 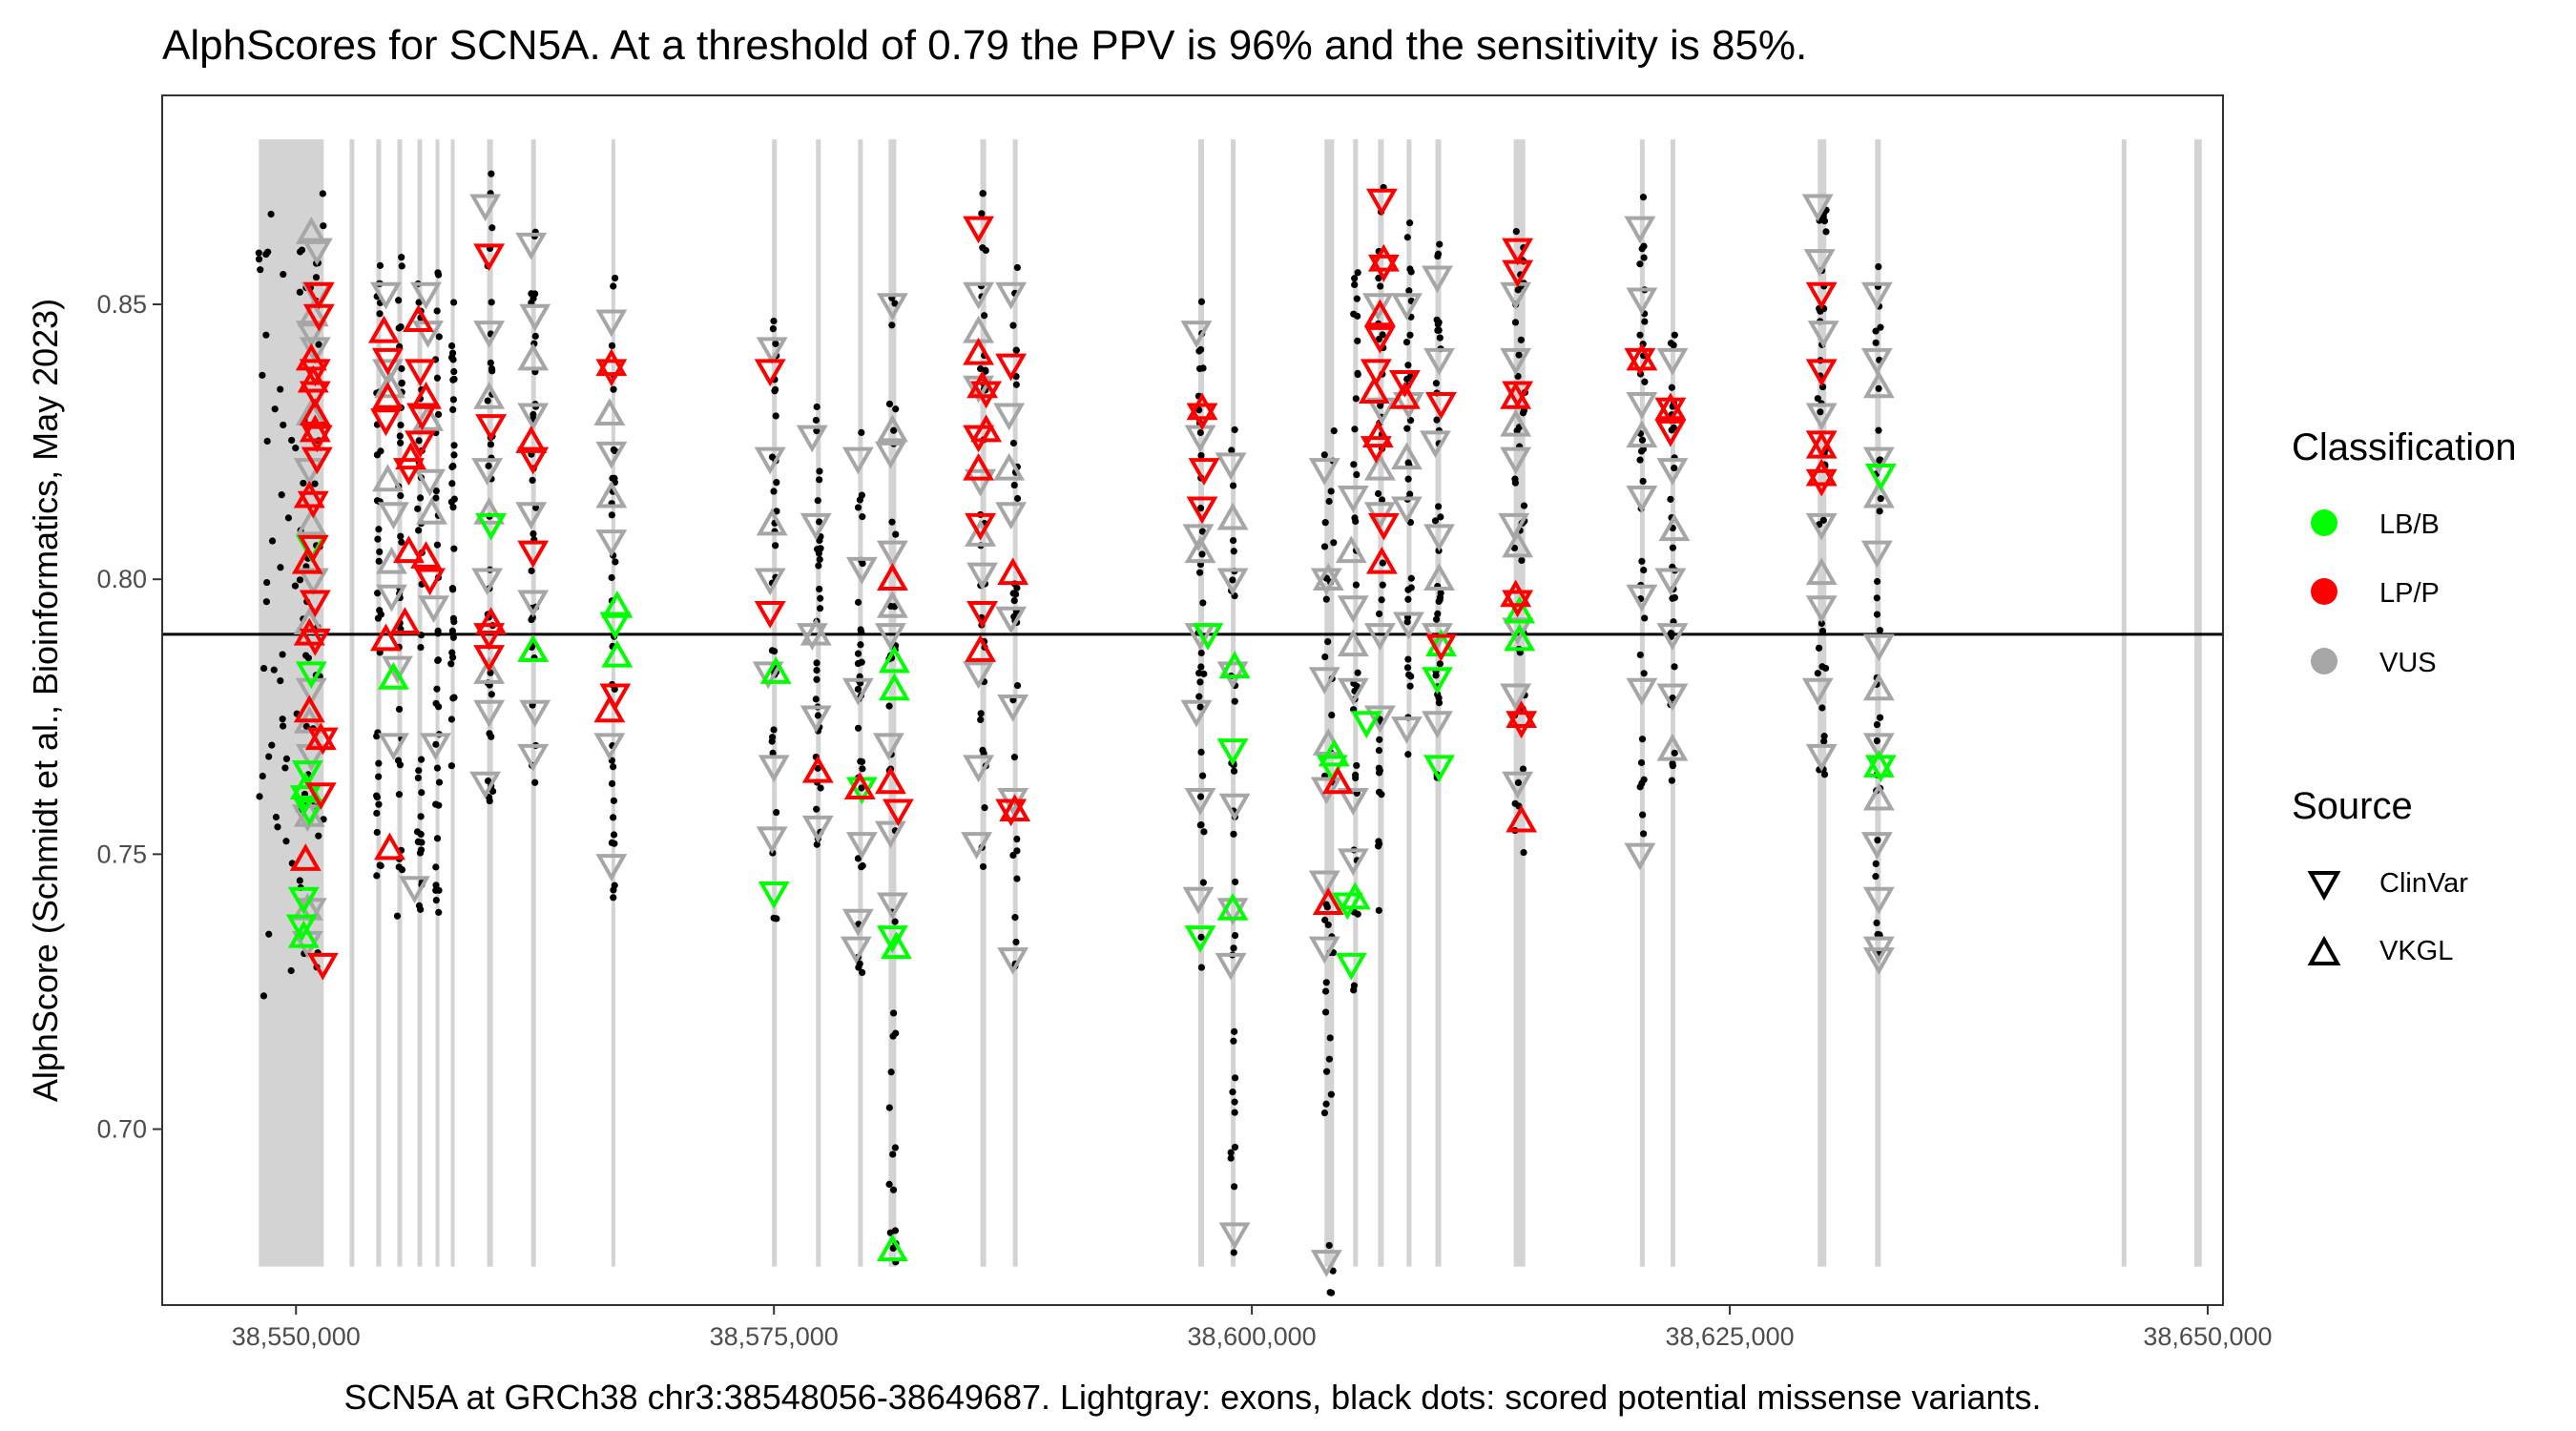 I want to click on x-tick-label: 38,550,000, so click(x=296, y=1336).